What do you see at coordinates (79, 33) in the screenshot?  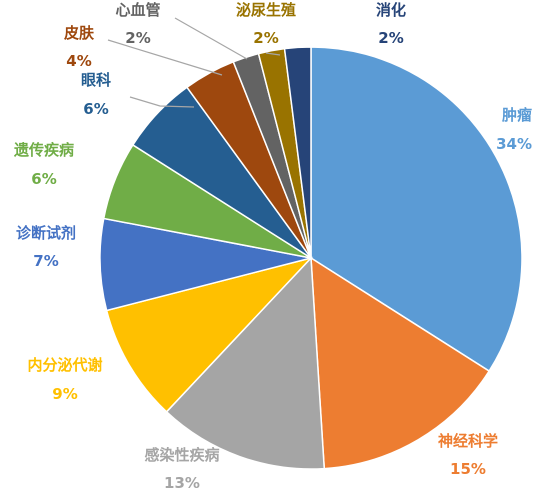 I see `slice-label: 皮肤` at bounding box center [79, 33].